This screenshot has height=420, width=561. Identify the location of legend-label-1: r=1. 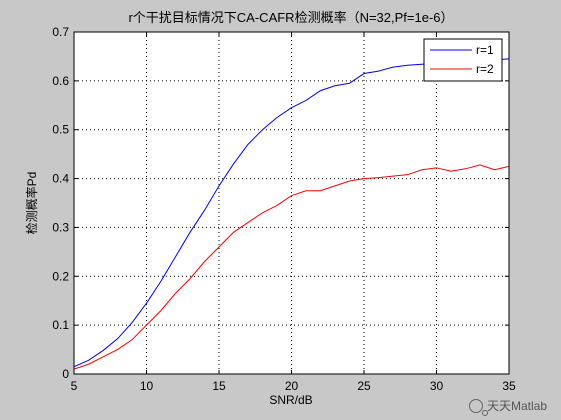
(485, 50).